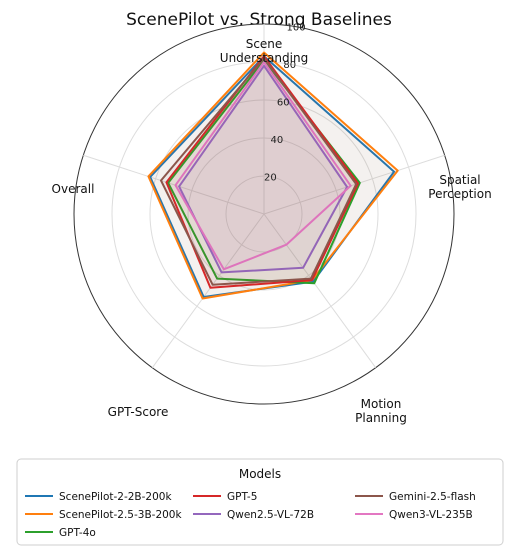  What do you see at coordinates (120, 515) in the screenshot?
I see `legend-label-4: ScenePilot-2.5-3B-200k` at bounding box center [120, 515].